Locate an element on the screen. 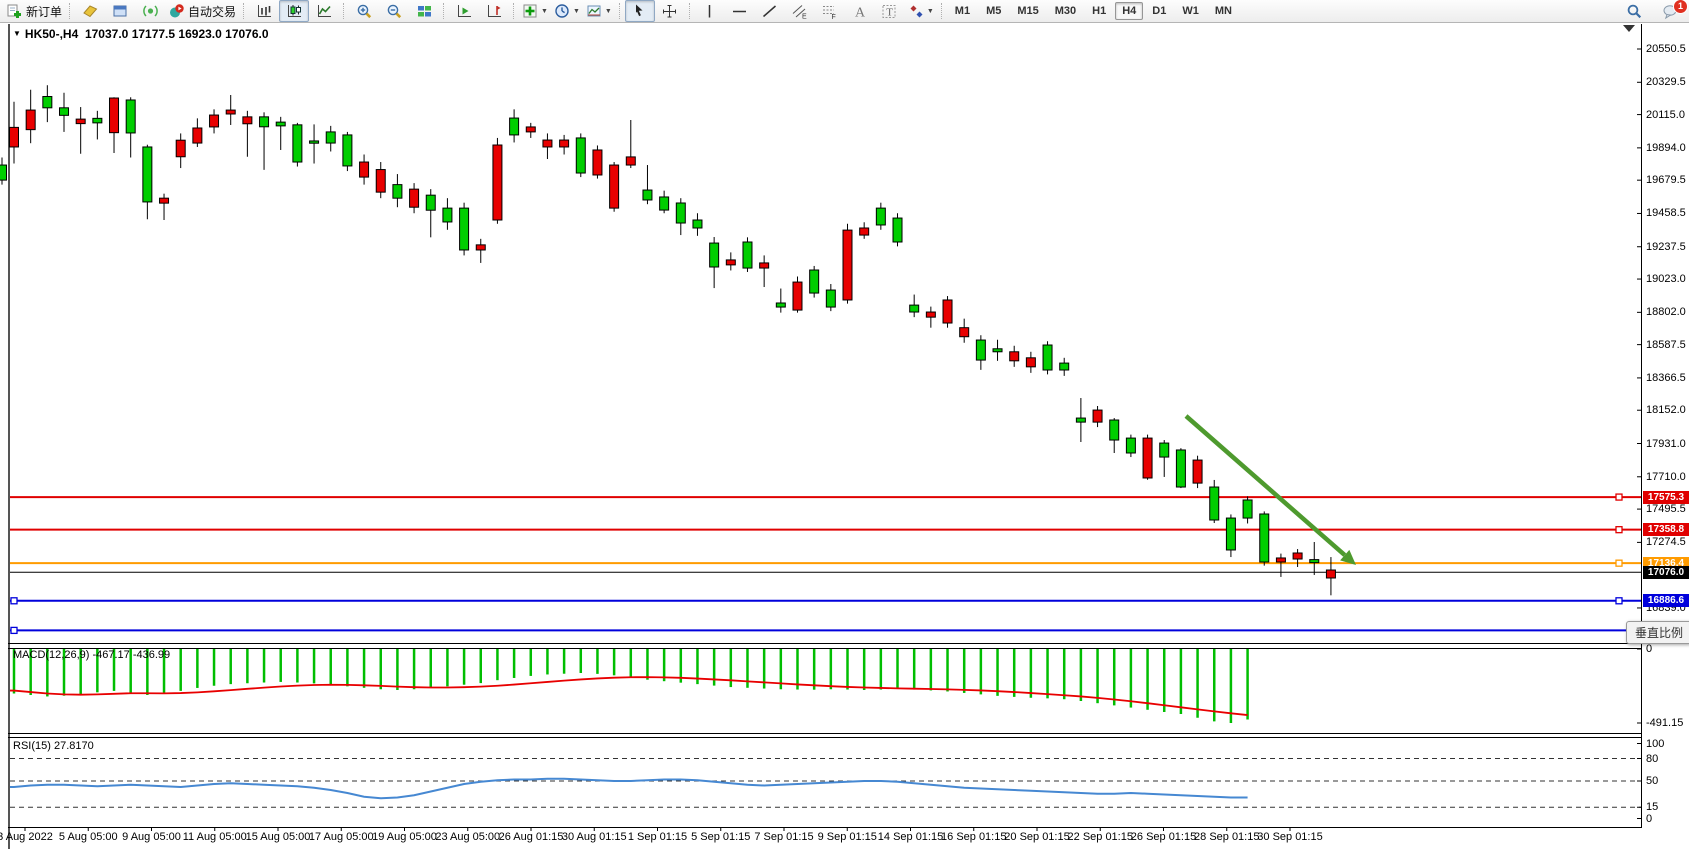  tile-windows-button is located at coordinates (424, 11).